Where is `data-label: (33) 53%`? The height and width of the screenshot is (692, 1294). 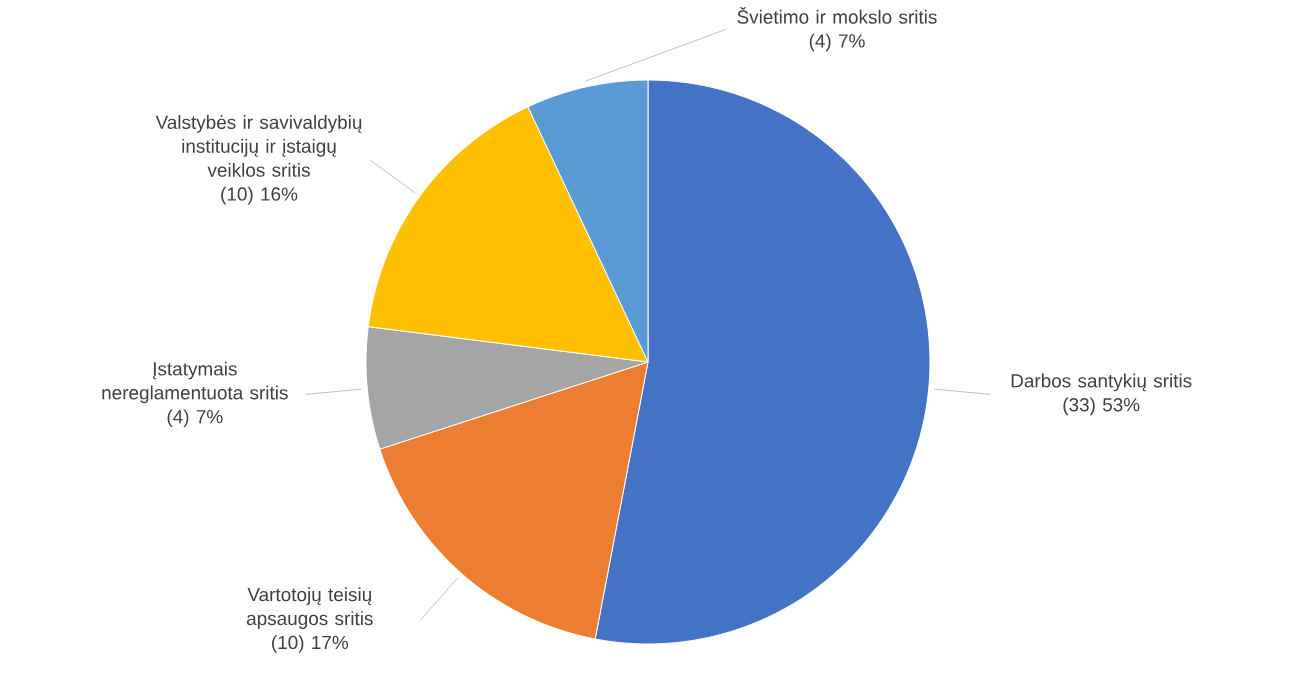 data-label: (33) 53% is located at coordinates (1101, 406).